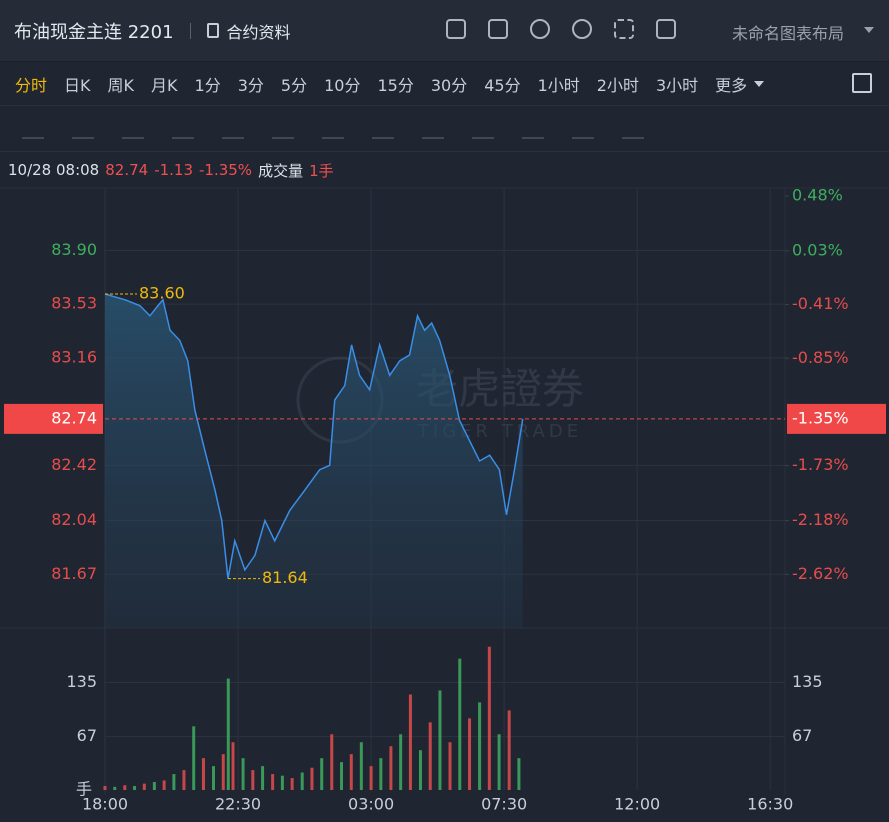 The image size is (889, 822). I want to click on timeframe-tab: 日K, so click(77, 85).